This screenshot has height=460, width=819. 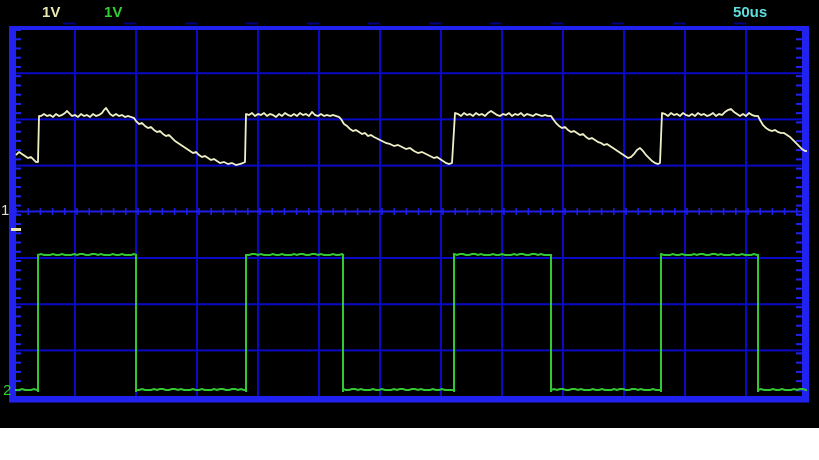 I want to click on ch1-position-marker: 1, so click(x=5, y=210).